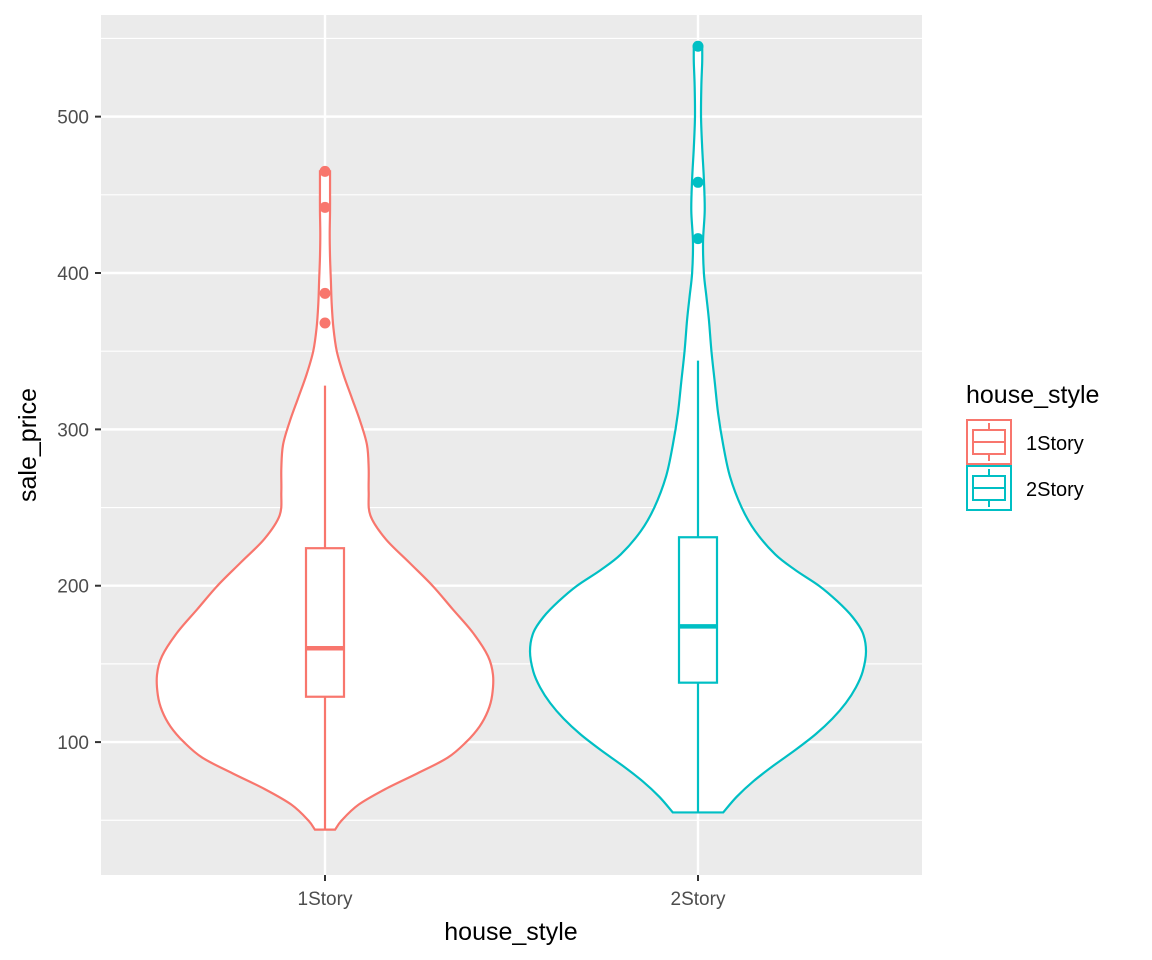 The height and width of the screenshot is (960, 1152). What do you see at coordinates (73, 743) in the screenshot?
I see `y-tick-label: 100` at bounding box center [73, 743].